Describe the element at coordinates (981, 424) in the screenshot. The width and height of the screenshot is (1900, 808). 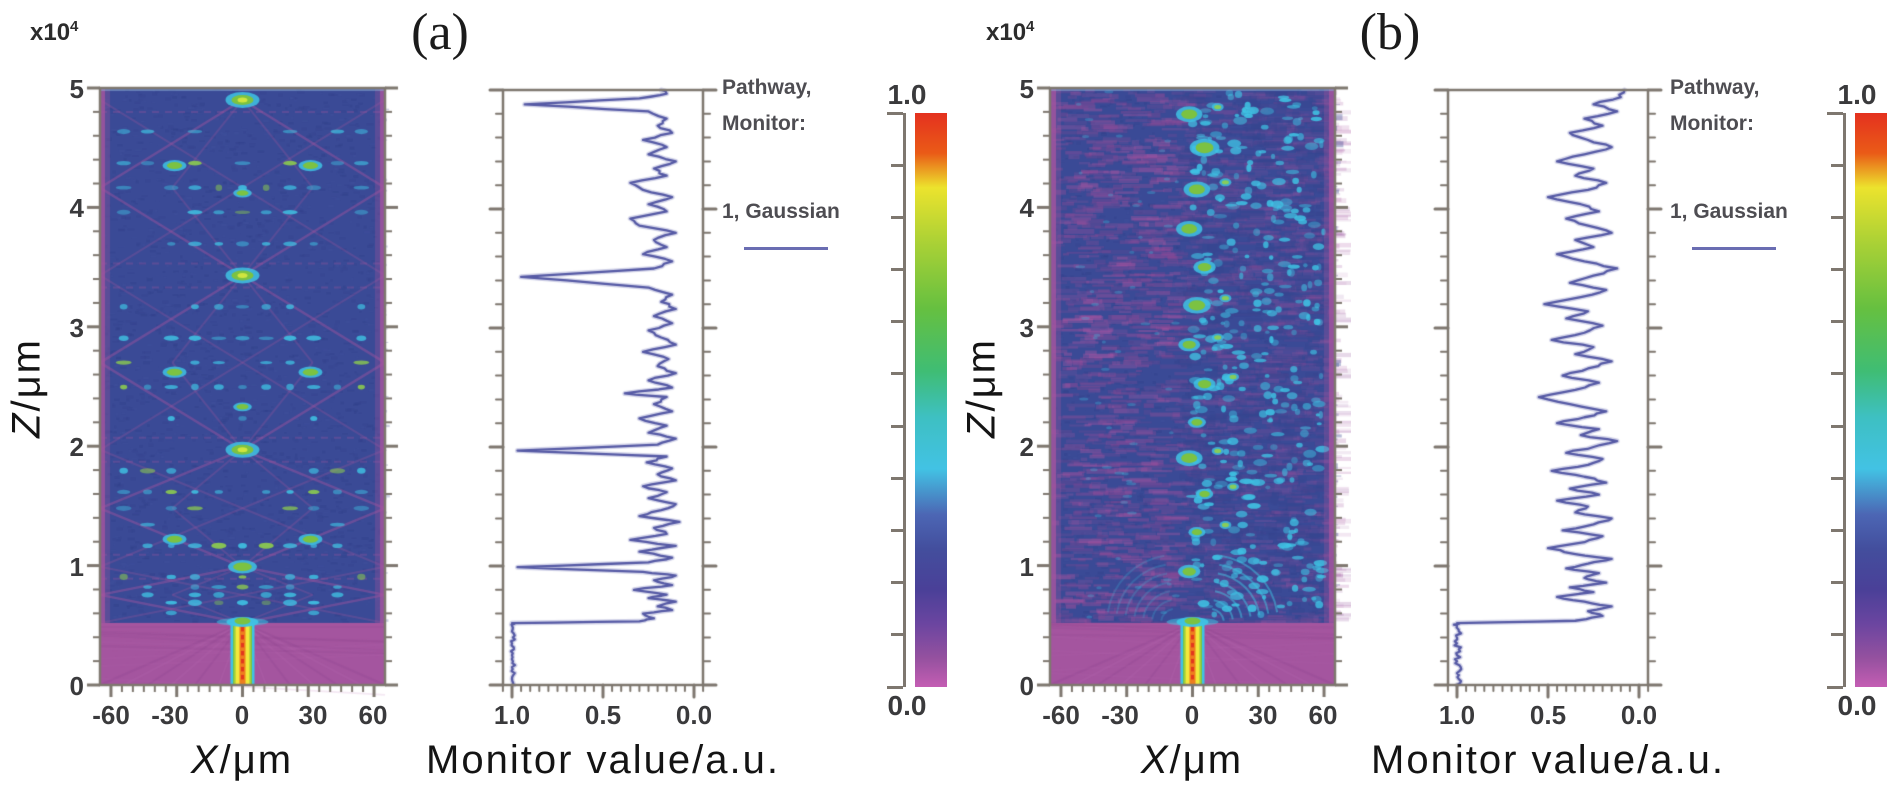
I see `z-axis-var-b: Z` at that location.